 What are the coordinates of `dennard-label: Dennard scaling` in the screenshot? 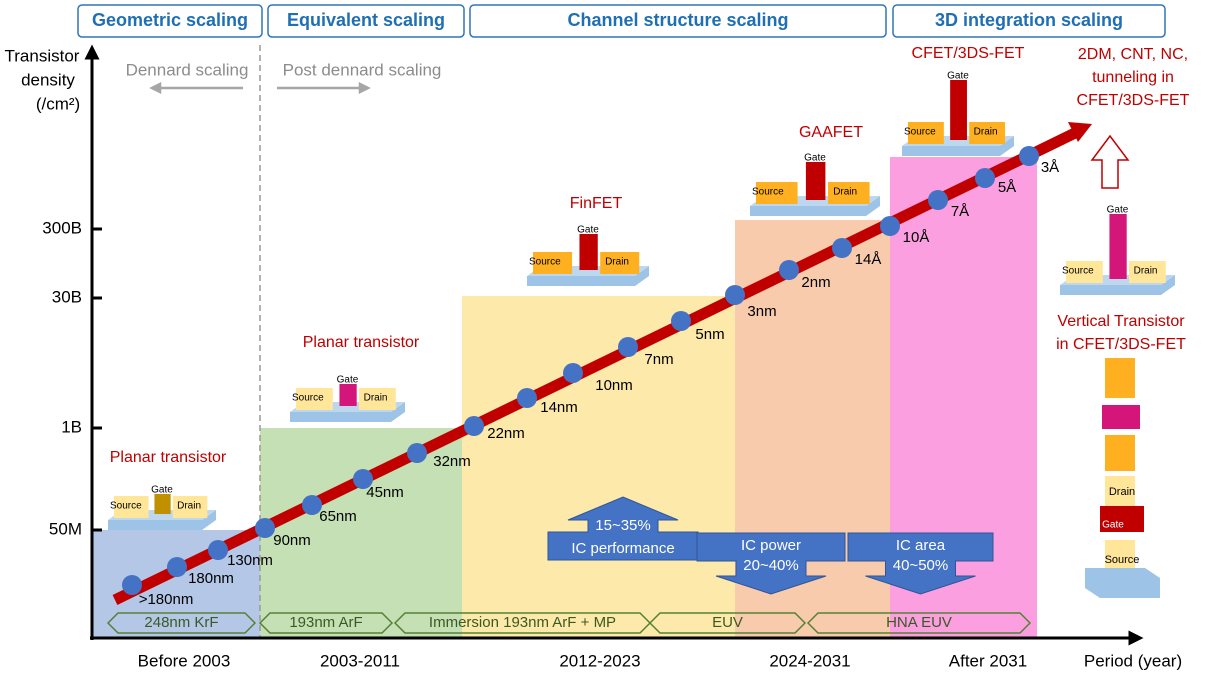 It's located at (187, 69).